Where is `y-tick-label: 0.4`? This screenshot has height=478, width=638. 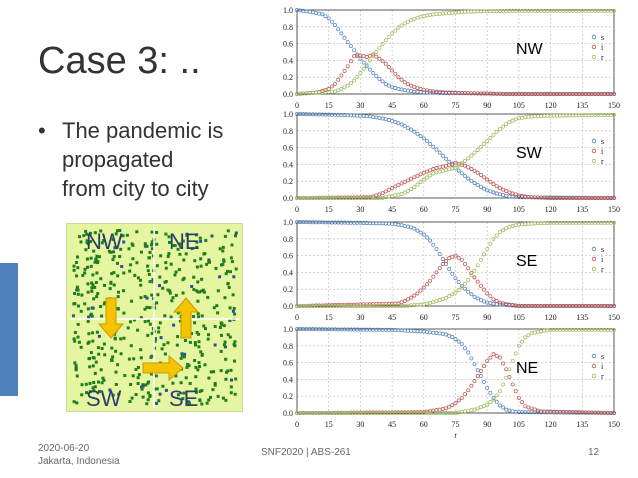 y-tick-label: 0.4 is located at coordinates (288, 379).